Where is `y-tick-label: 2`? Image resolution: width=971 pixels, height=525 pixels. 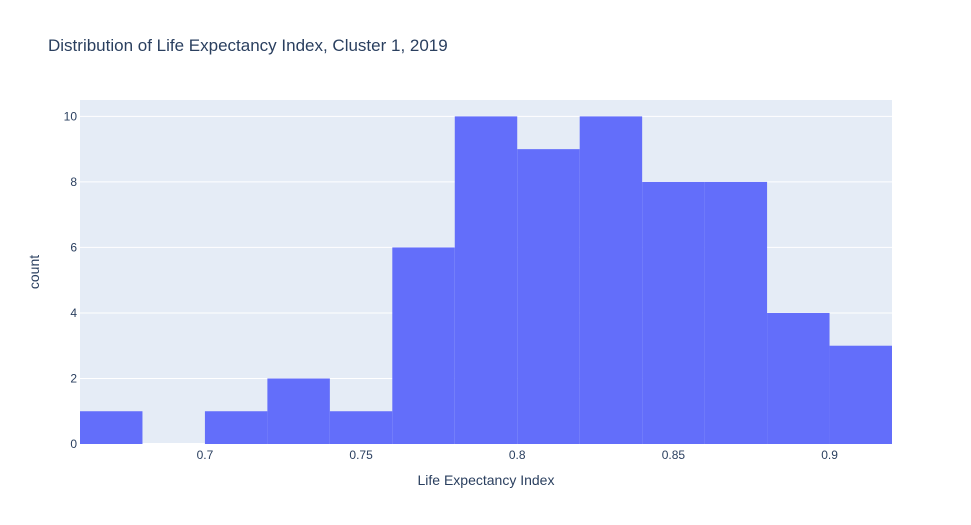 y-tick-label: 2 is located at coordinates (73, 378).